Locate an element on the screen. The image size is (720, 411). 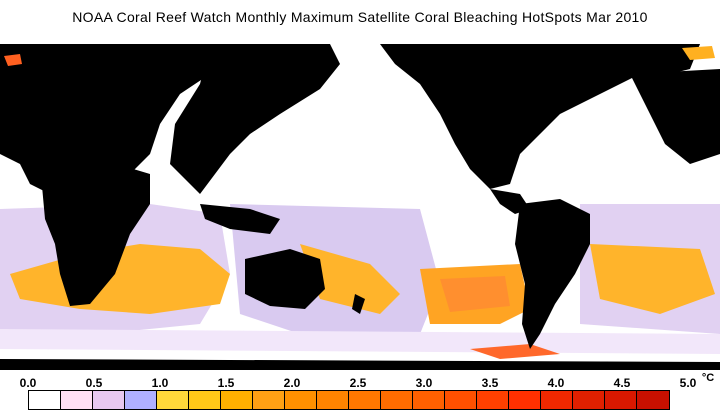
land-antarctica is located at coordinates (360, 364).